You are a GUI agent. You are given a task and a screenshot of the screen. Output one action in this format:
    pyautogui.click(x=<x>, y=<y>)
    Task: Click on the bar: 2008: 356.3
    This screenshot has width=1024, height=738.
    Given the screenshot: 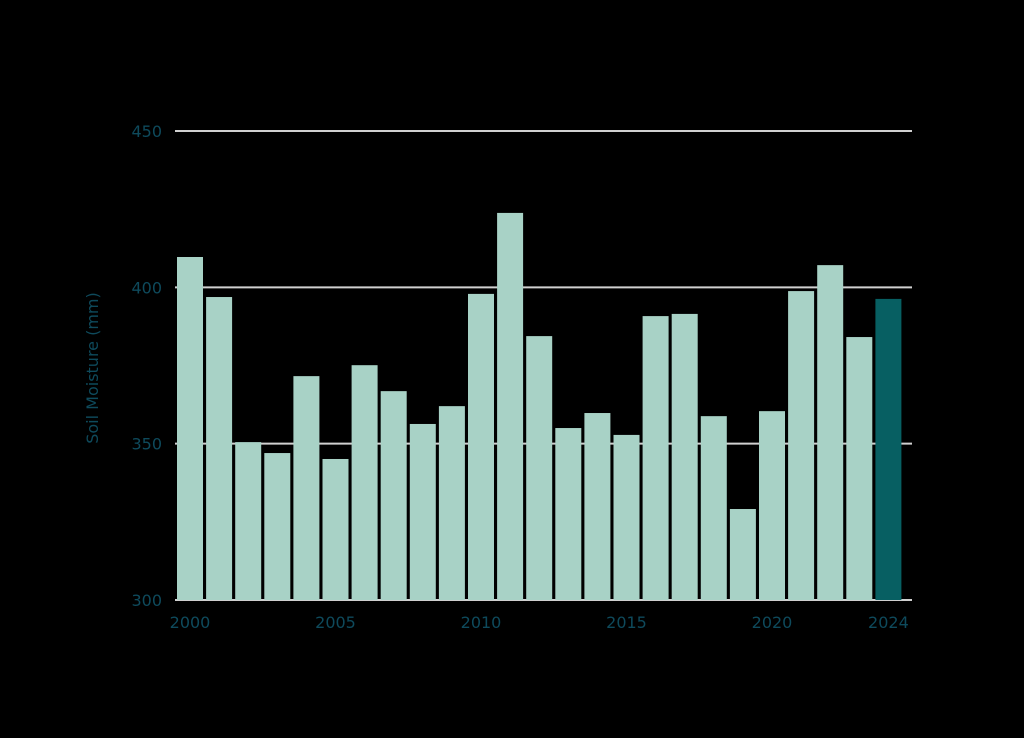 What is the action you would take?
    pyautogui.click(x=422, y=511)
    